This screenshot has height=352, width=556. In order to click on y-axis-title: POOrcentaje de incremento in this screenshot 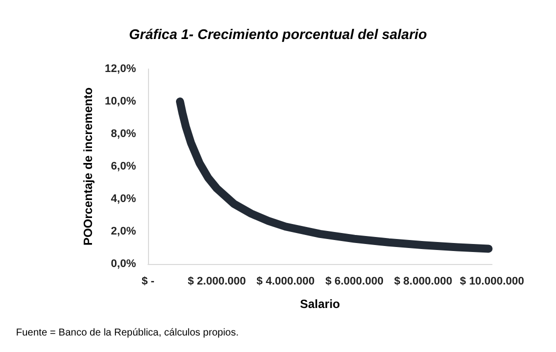, I will do `click(87, 166)`.